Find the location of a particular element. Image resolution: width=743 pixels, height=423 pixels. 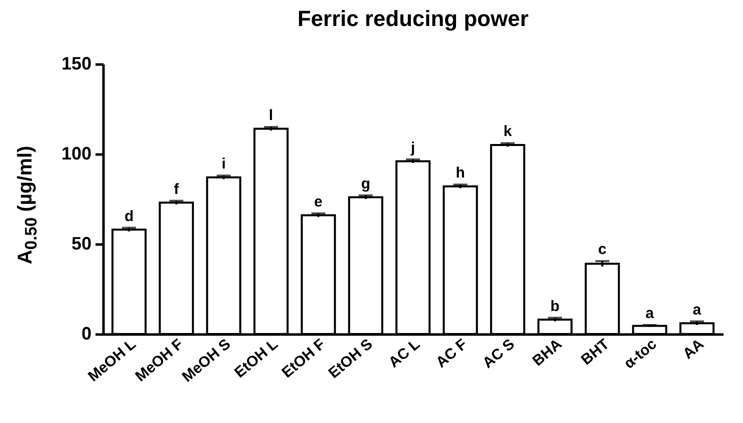

annotation: i is located at coordinates (224, 164).